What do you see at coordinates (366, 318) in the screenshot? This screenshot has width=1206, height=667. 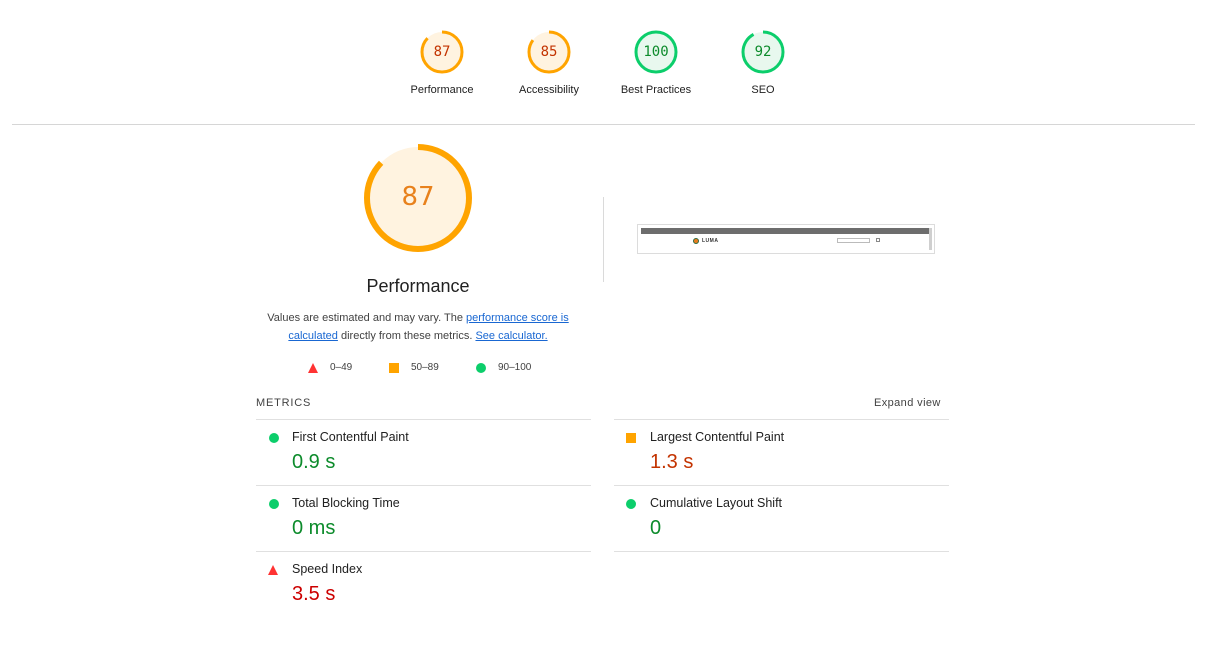 I see `description-prefix: Values are estimated and may vary. The` at bounding box center [366, 318].